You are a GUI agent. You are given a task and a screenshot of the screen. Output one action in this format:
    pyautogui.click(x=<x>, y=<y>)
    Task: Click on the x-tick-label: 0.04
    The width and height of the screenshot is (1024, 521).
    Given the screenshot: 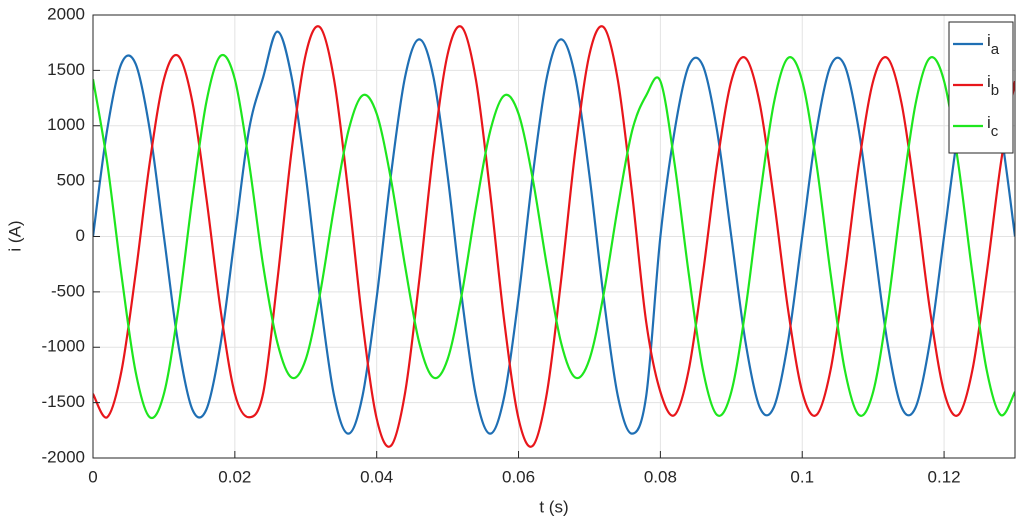 What is the action you would take?
    pyautogui.click(x=376, y=476)
    